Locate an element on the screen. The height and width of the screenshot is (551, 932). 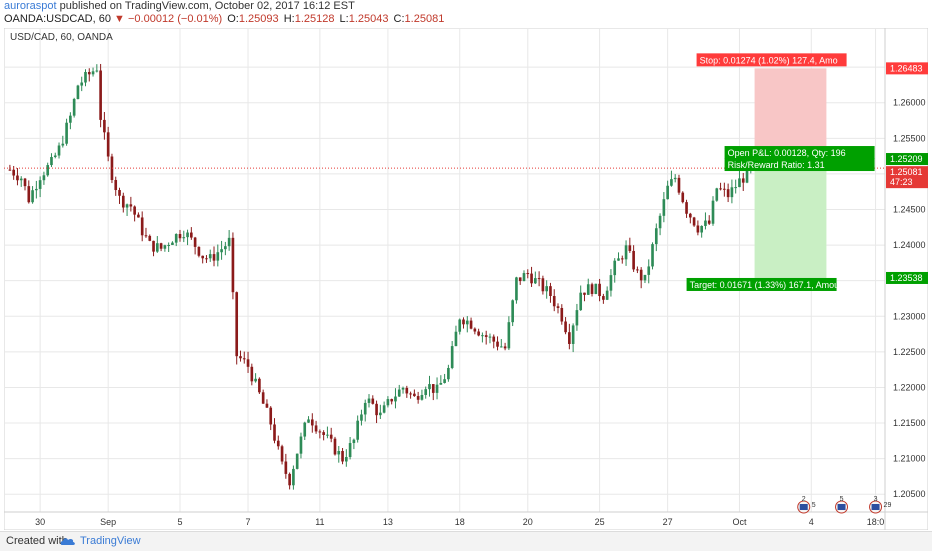
current-price-tag-bg is located at coordinates (907, 177).